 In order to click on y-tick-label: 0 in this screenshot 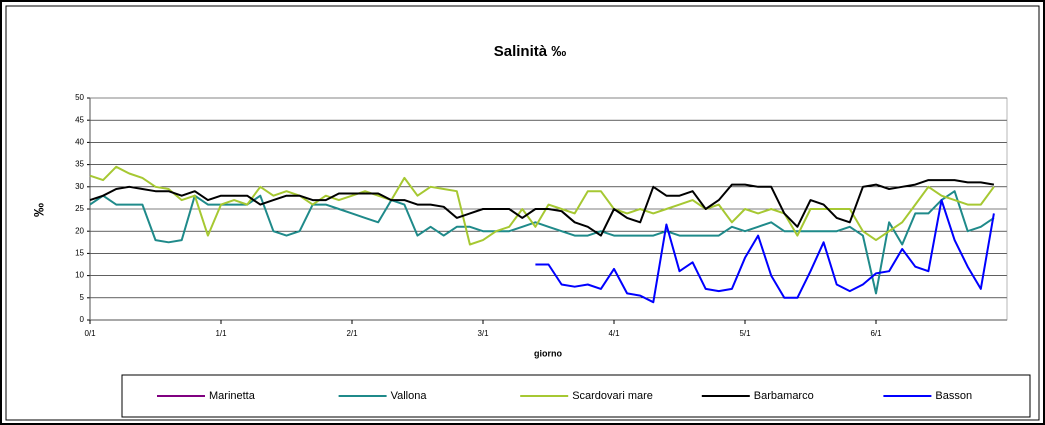, I will do `click(82, 319)`.